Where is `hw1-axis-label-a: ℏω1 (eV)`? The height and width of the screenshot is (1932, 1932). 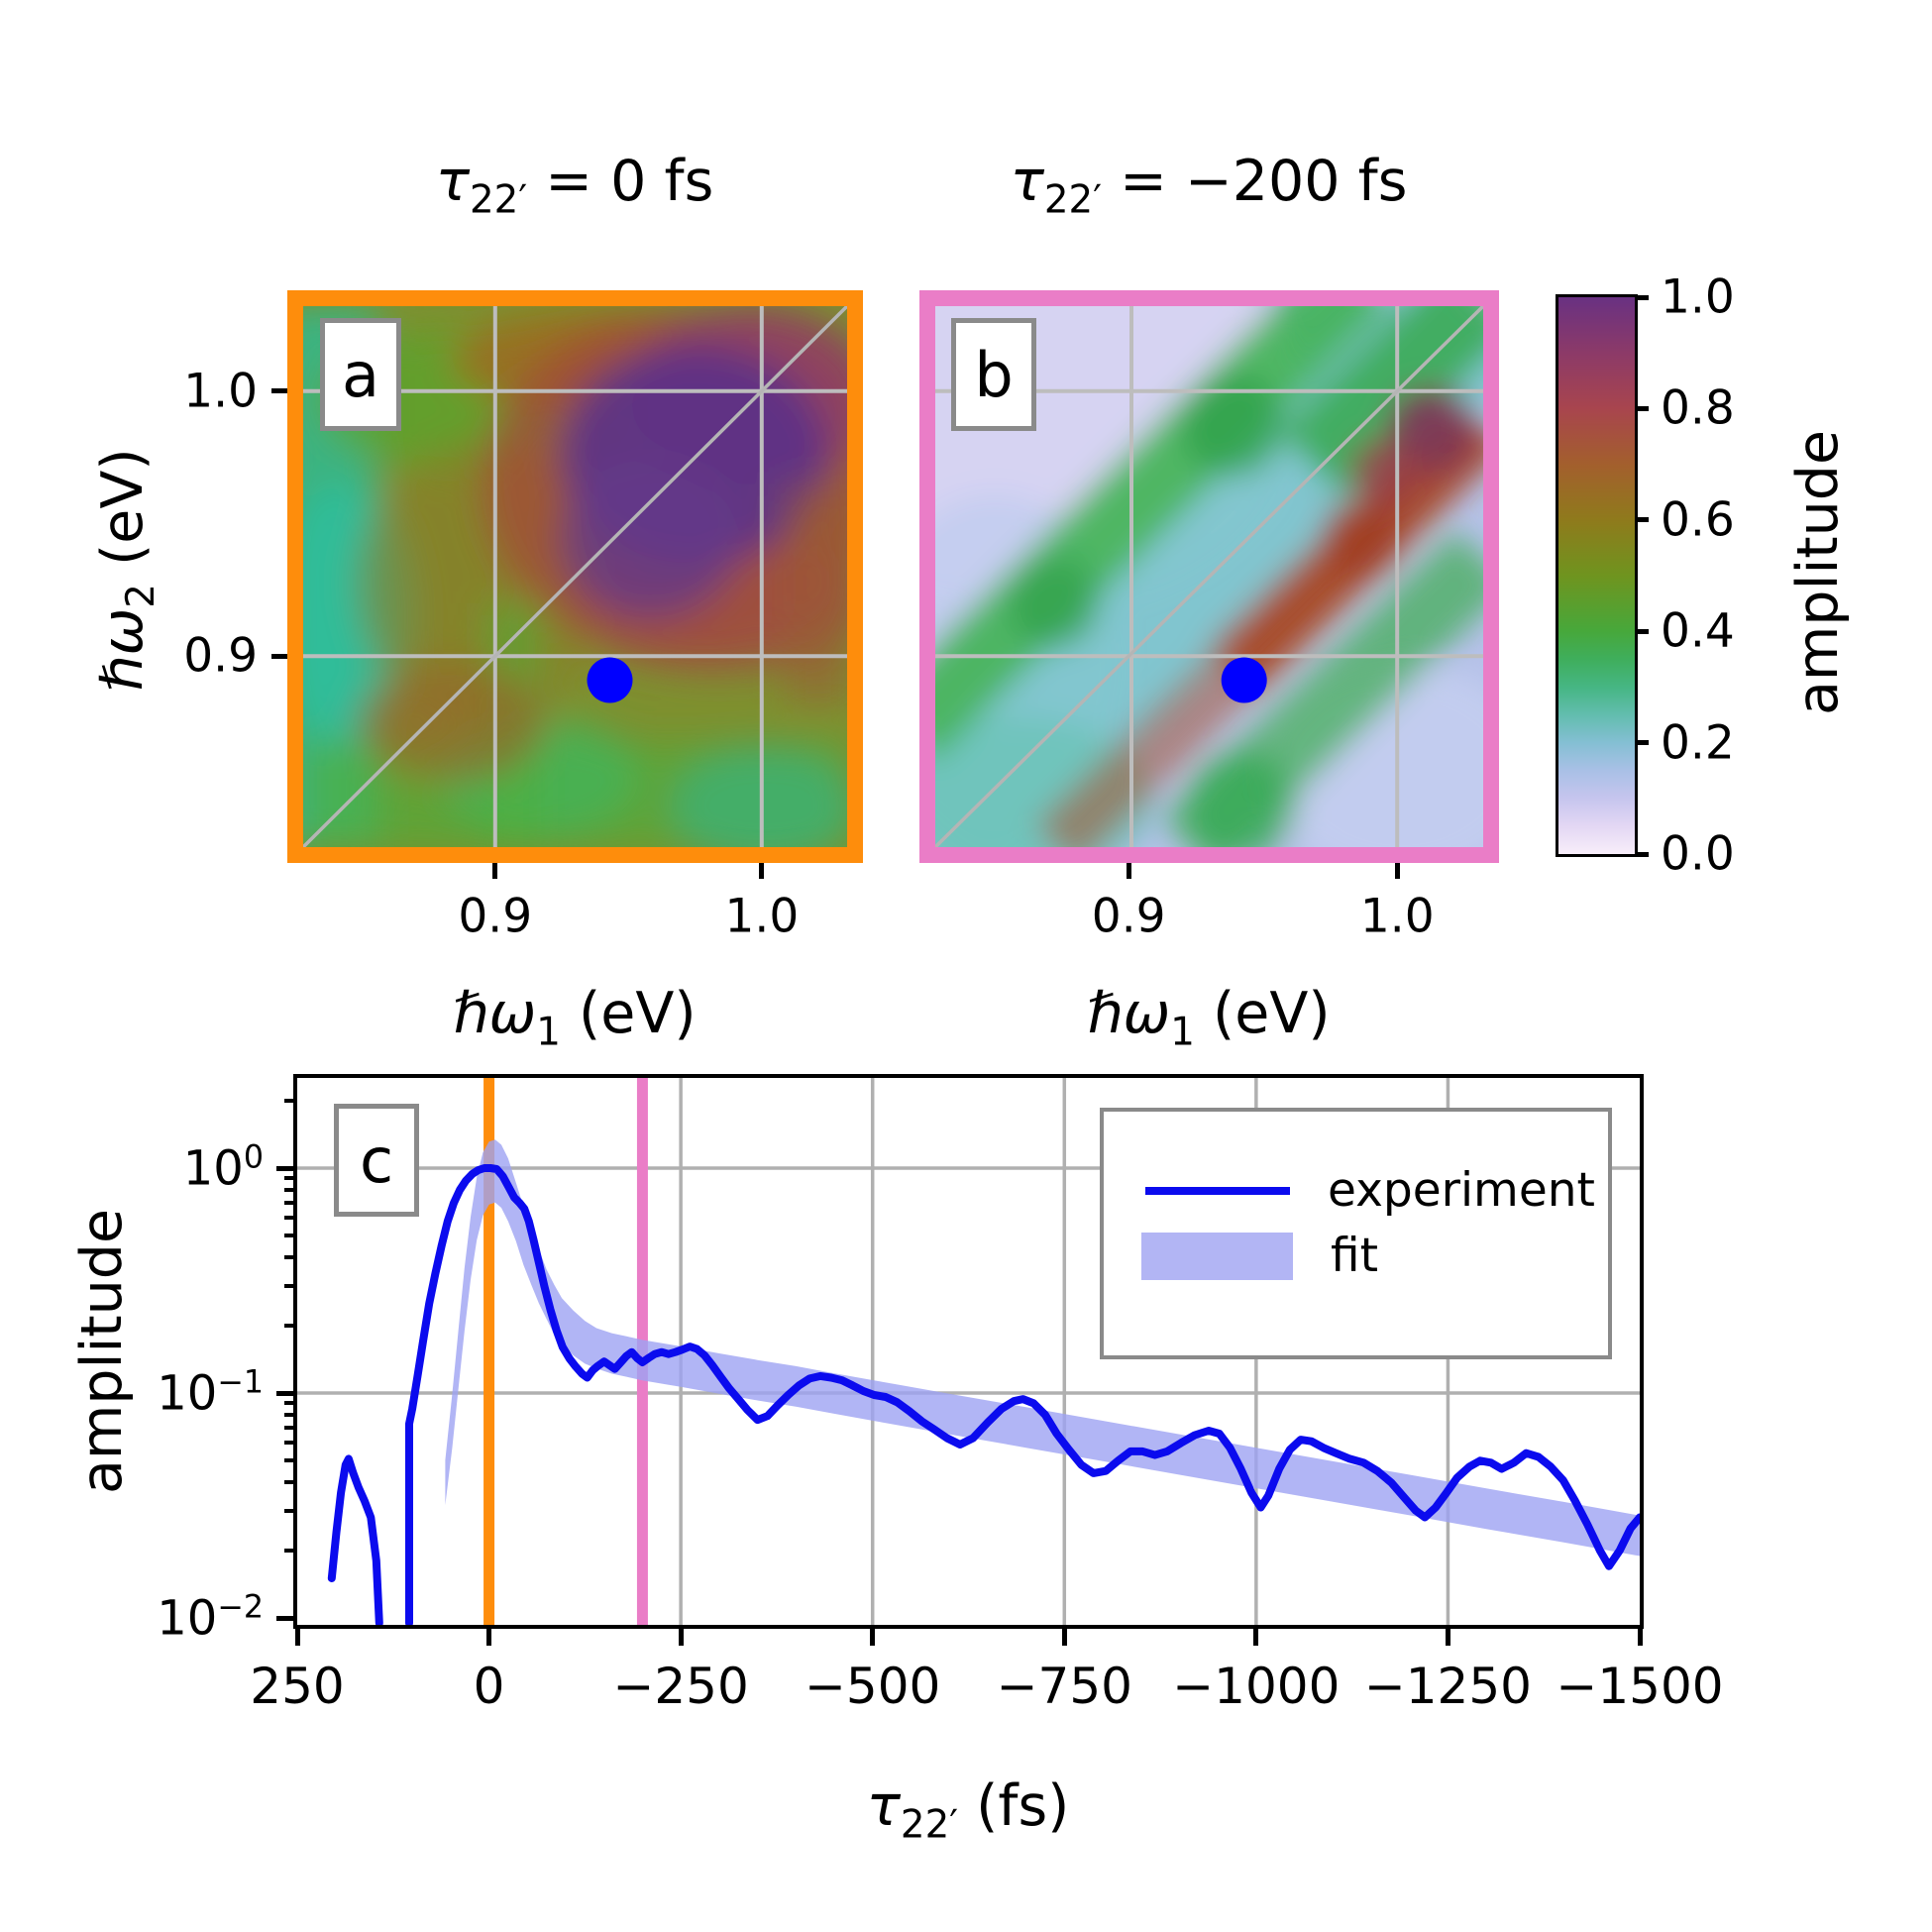
hw1-axis-label-a: ℏω1 (eV) is located at coordinates (574, 1017).